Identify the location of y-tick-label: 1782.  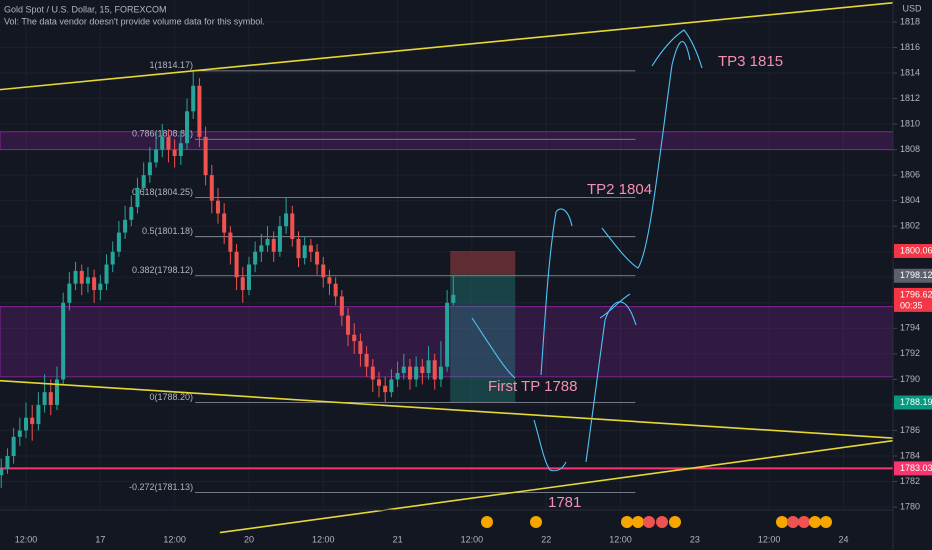
(910, 481).